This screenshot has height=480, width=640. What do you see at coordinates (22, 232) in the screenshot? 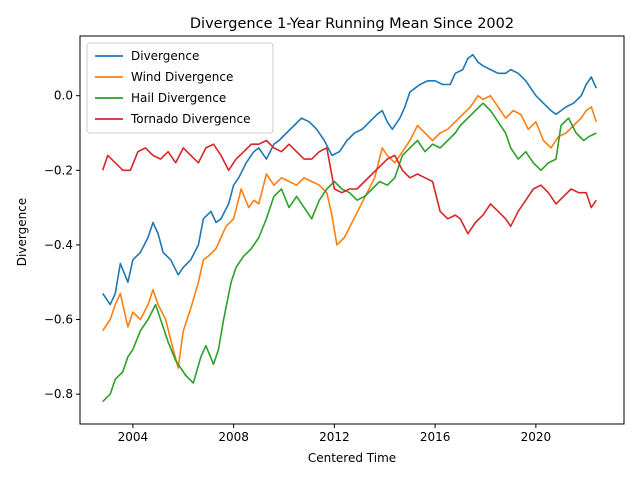
I see `y-axis-title: Divergence` at bounding box center [22, 232].